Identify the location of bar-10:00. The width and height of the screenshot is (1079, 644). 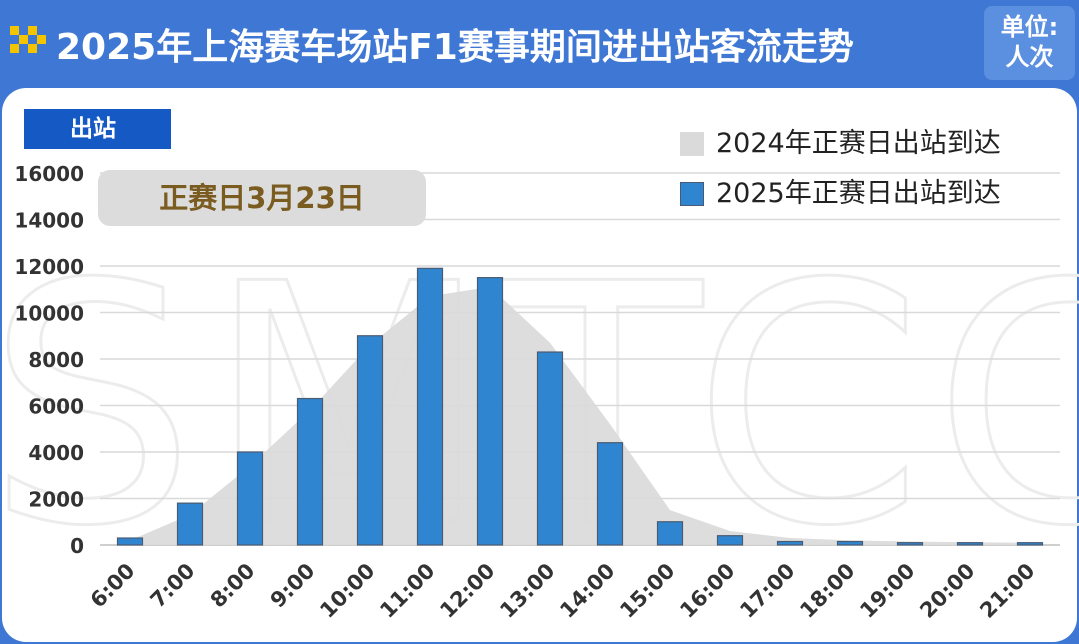
(370, 440).